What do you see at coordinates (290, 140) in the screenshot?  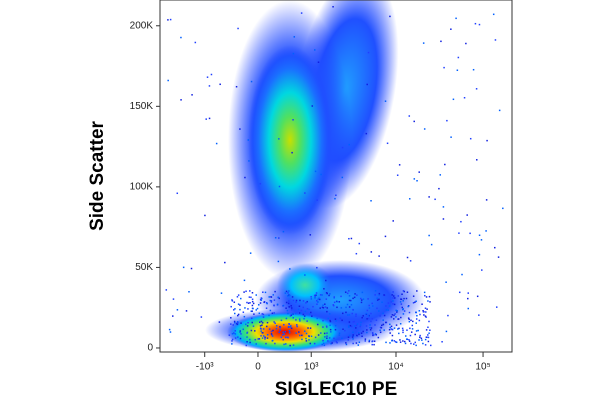 I see `density-region` at bounding box center [290, 140].